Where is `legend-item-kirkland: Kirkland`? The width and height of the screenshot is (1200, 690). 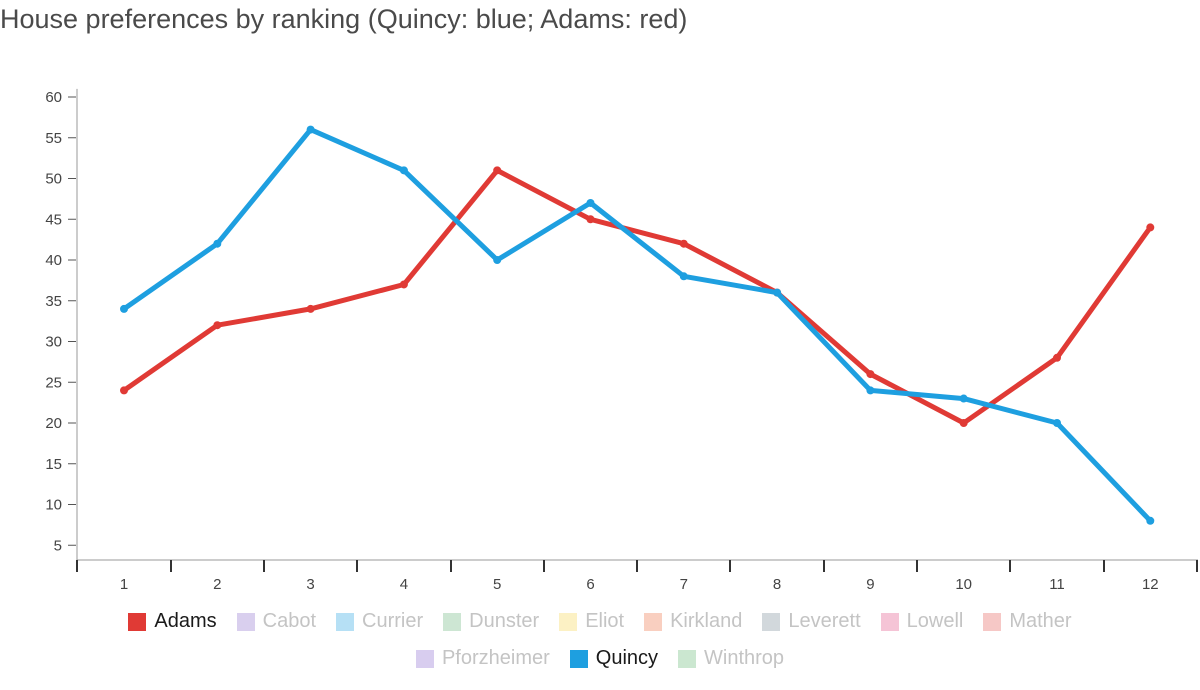
legend-item-kirkland: Kirkland is located at coordinates (693, 621).